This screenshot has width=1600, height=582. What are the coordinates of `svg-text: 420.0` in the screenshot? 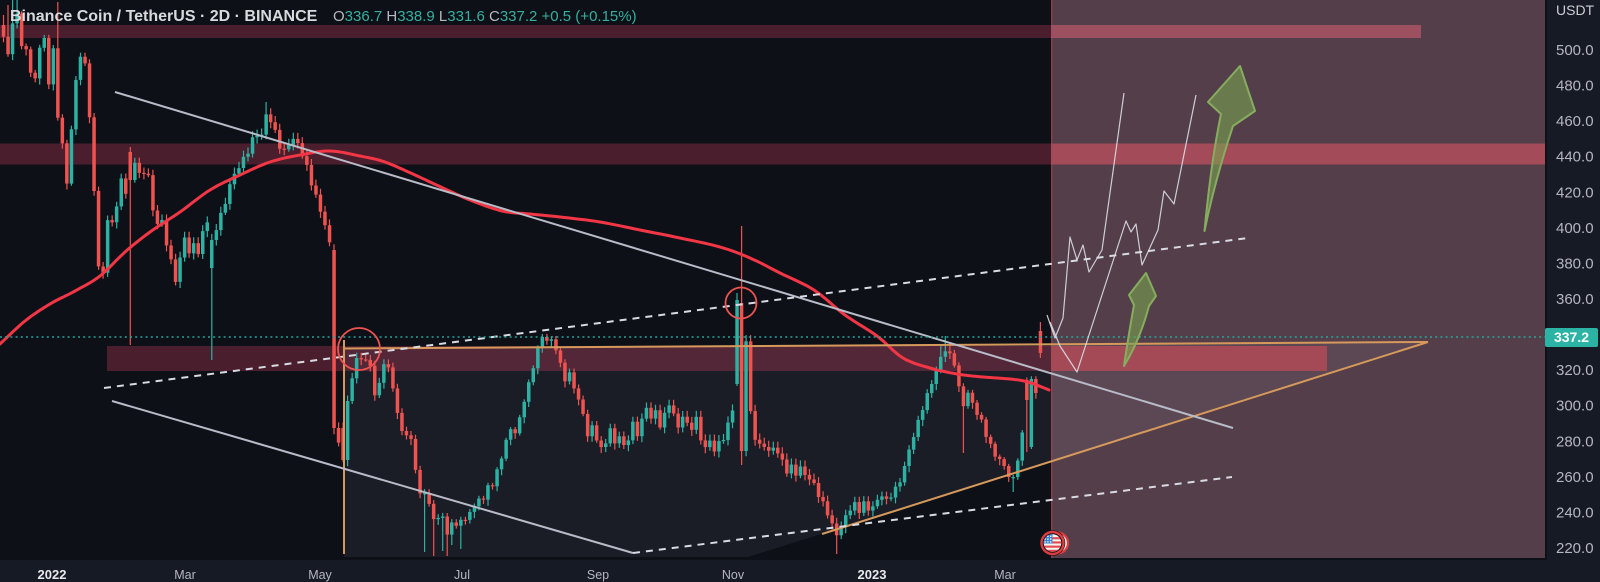 It's located at (1575, 192).